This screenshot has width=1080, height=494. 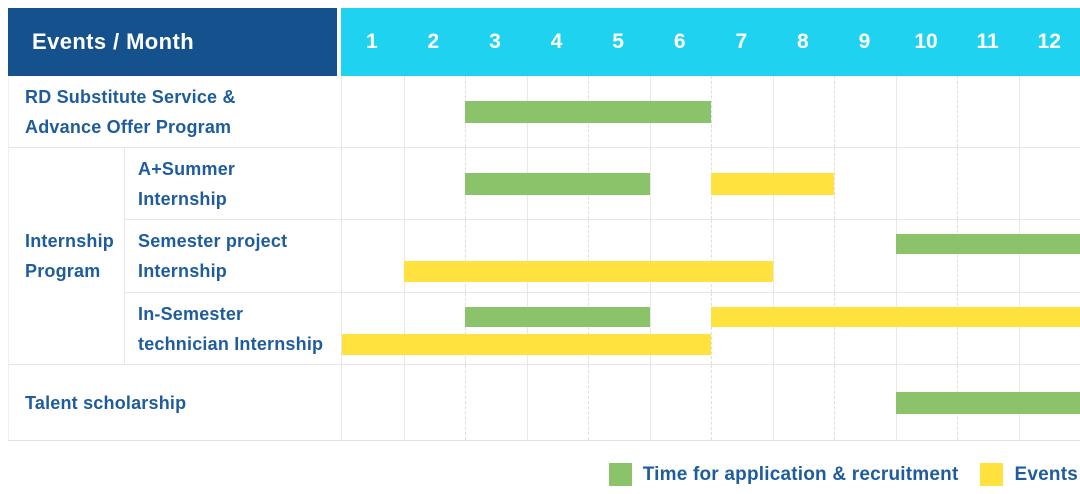 I want to click on header-events-month-cell: Events / Month, so click(x=174, y=42).